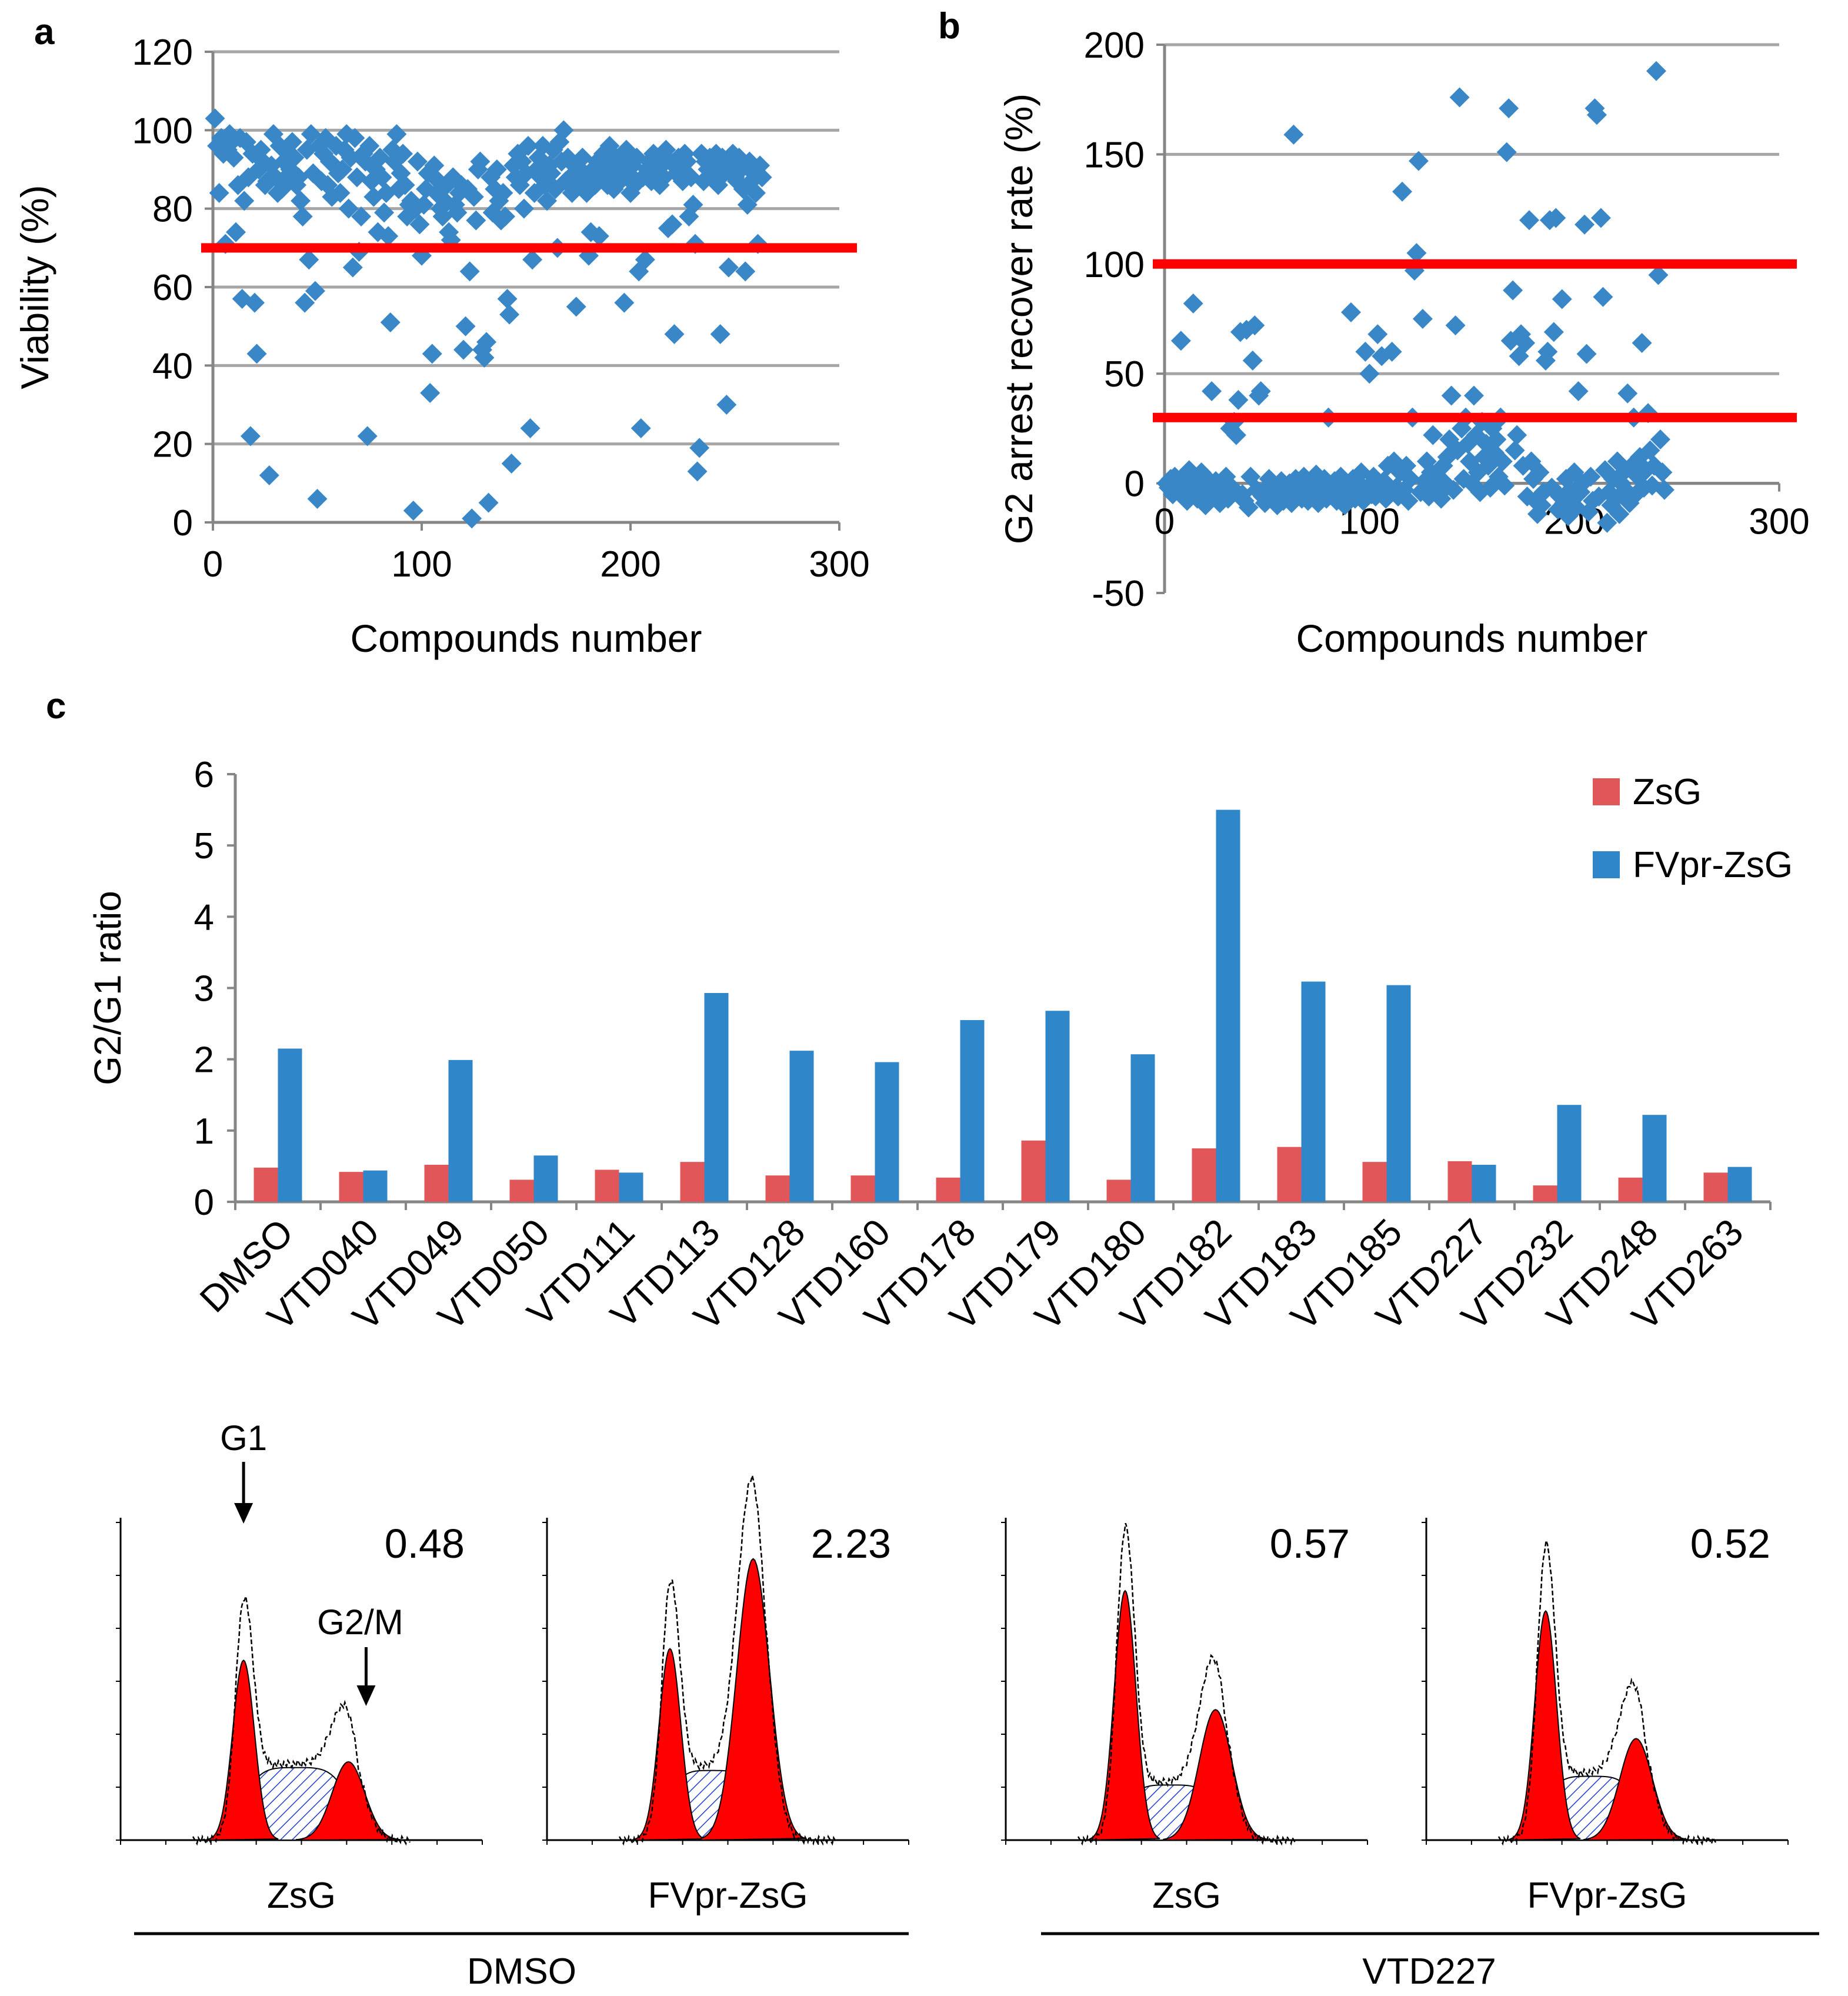  What do you see at coordinates (299, 1717) in the screenshot?
I see `flow-histogram-1: 0.48 ZsG` at bounding box center [299, 1717].